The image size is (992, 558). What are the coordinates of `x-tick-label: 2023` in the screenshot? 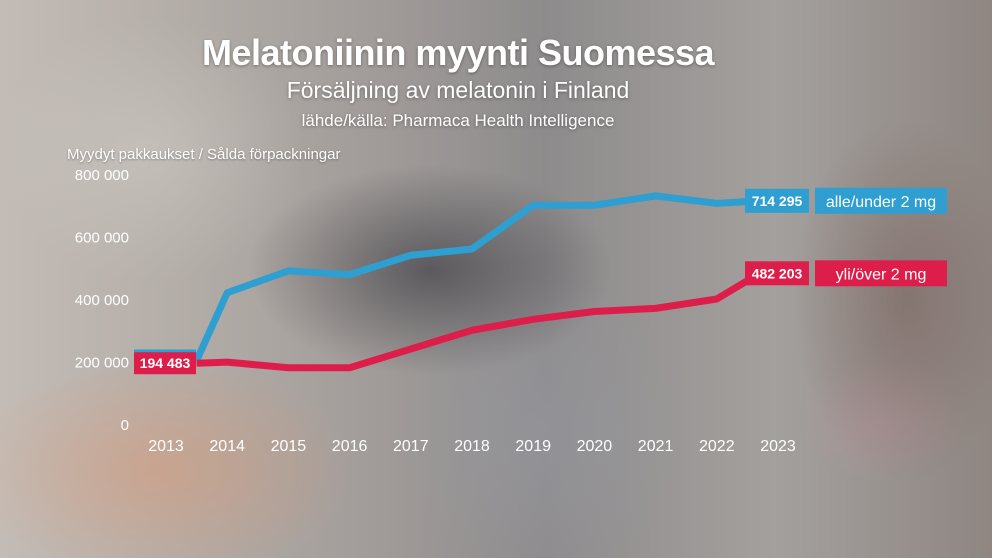 It's located at (778, 446).